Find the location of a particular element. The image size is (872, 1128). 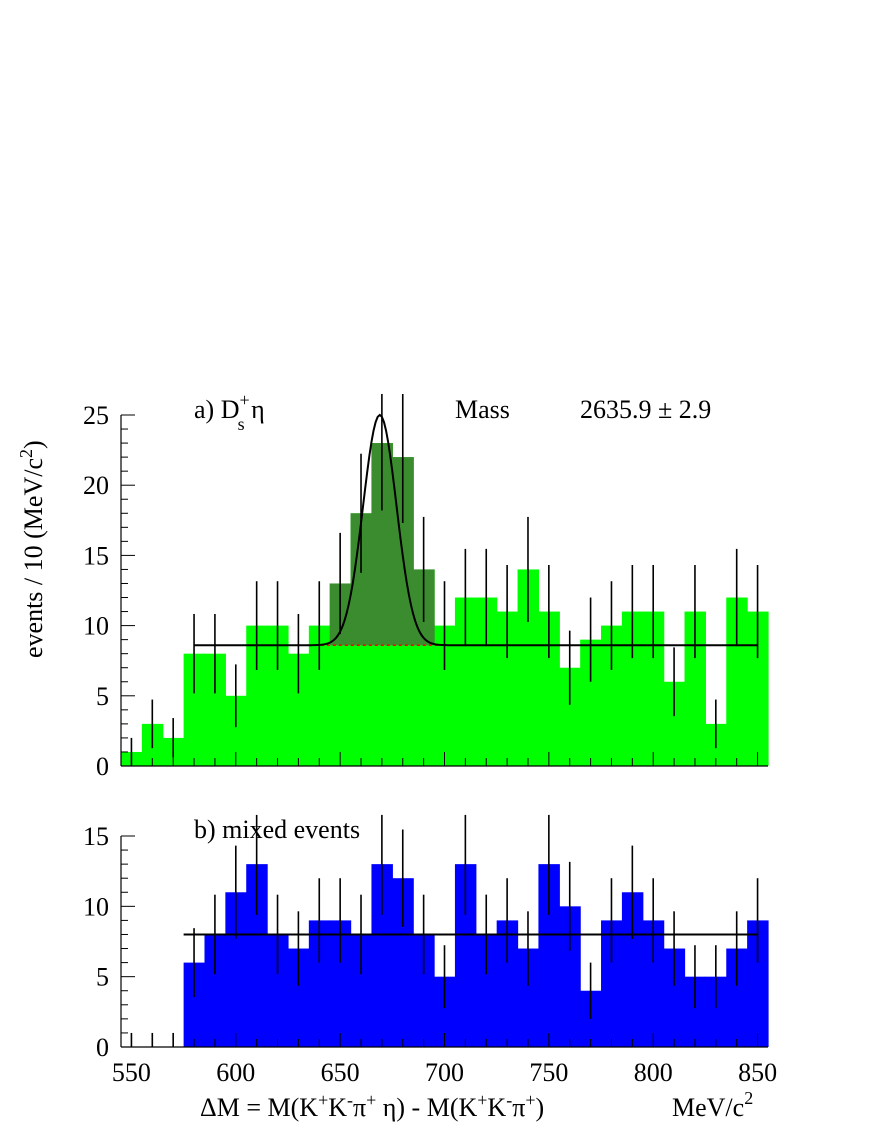

panel-a-fit-curve is located at coordinates (476, 530).